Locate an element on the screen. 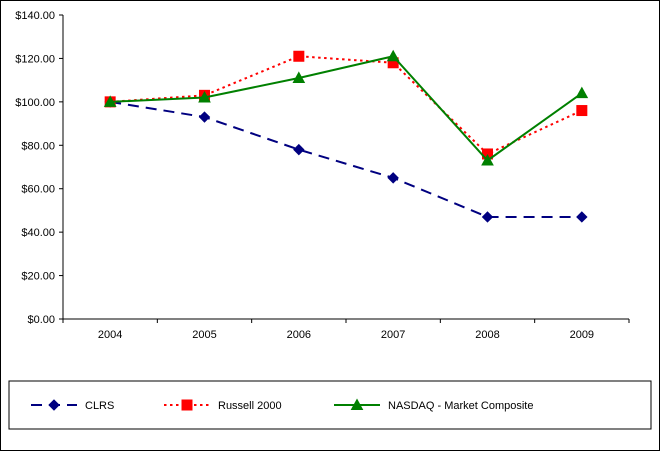 Image resolution: width=660 pixels, height=451 pixels. y-axis-tick-label: $20.00 is located at coordinates (38, 277).